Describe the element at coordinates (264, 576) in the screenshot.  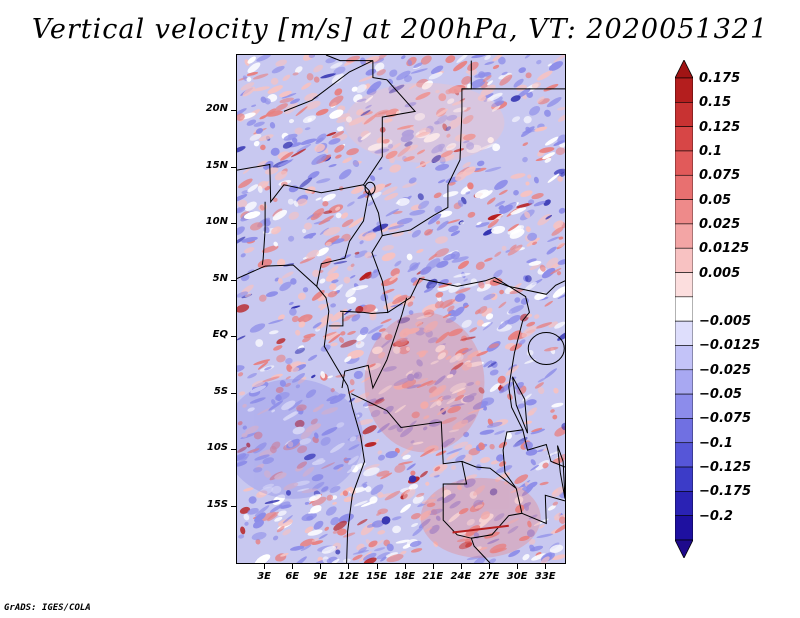
I see `lon-label: 3E` at that location.